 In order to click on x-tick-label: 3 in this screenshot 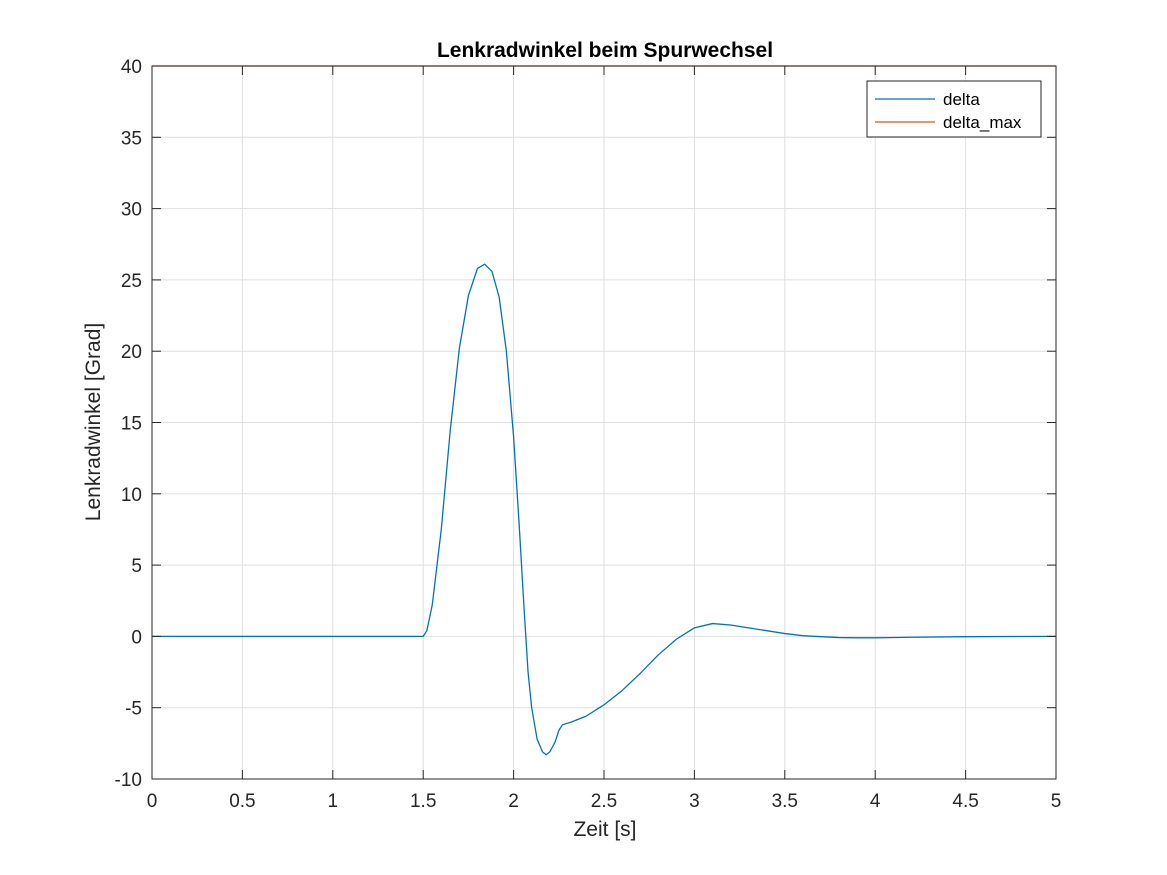, I will do `click(694, 801)`.